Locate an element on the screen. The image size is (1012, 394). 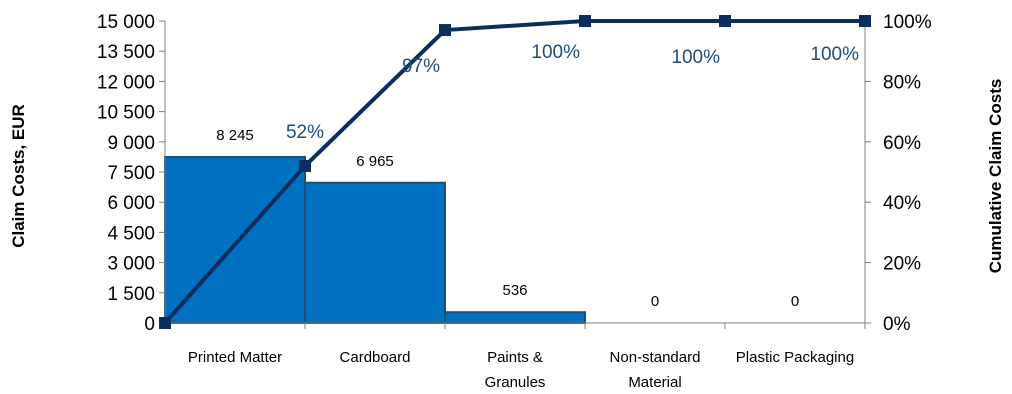
cumulative-percent-labels: 52% 97% 100% 100% 100% is located at coordinates (572, 92).